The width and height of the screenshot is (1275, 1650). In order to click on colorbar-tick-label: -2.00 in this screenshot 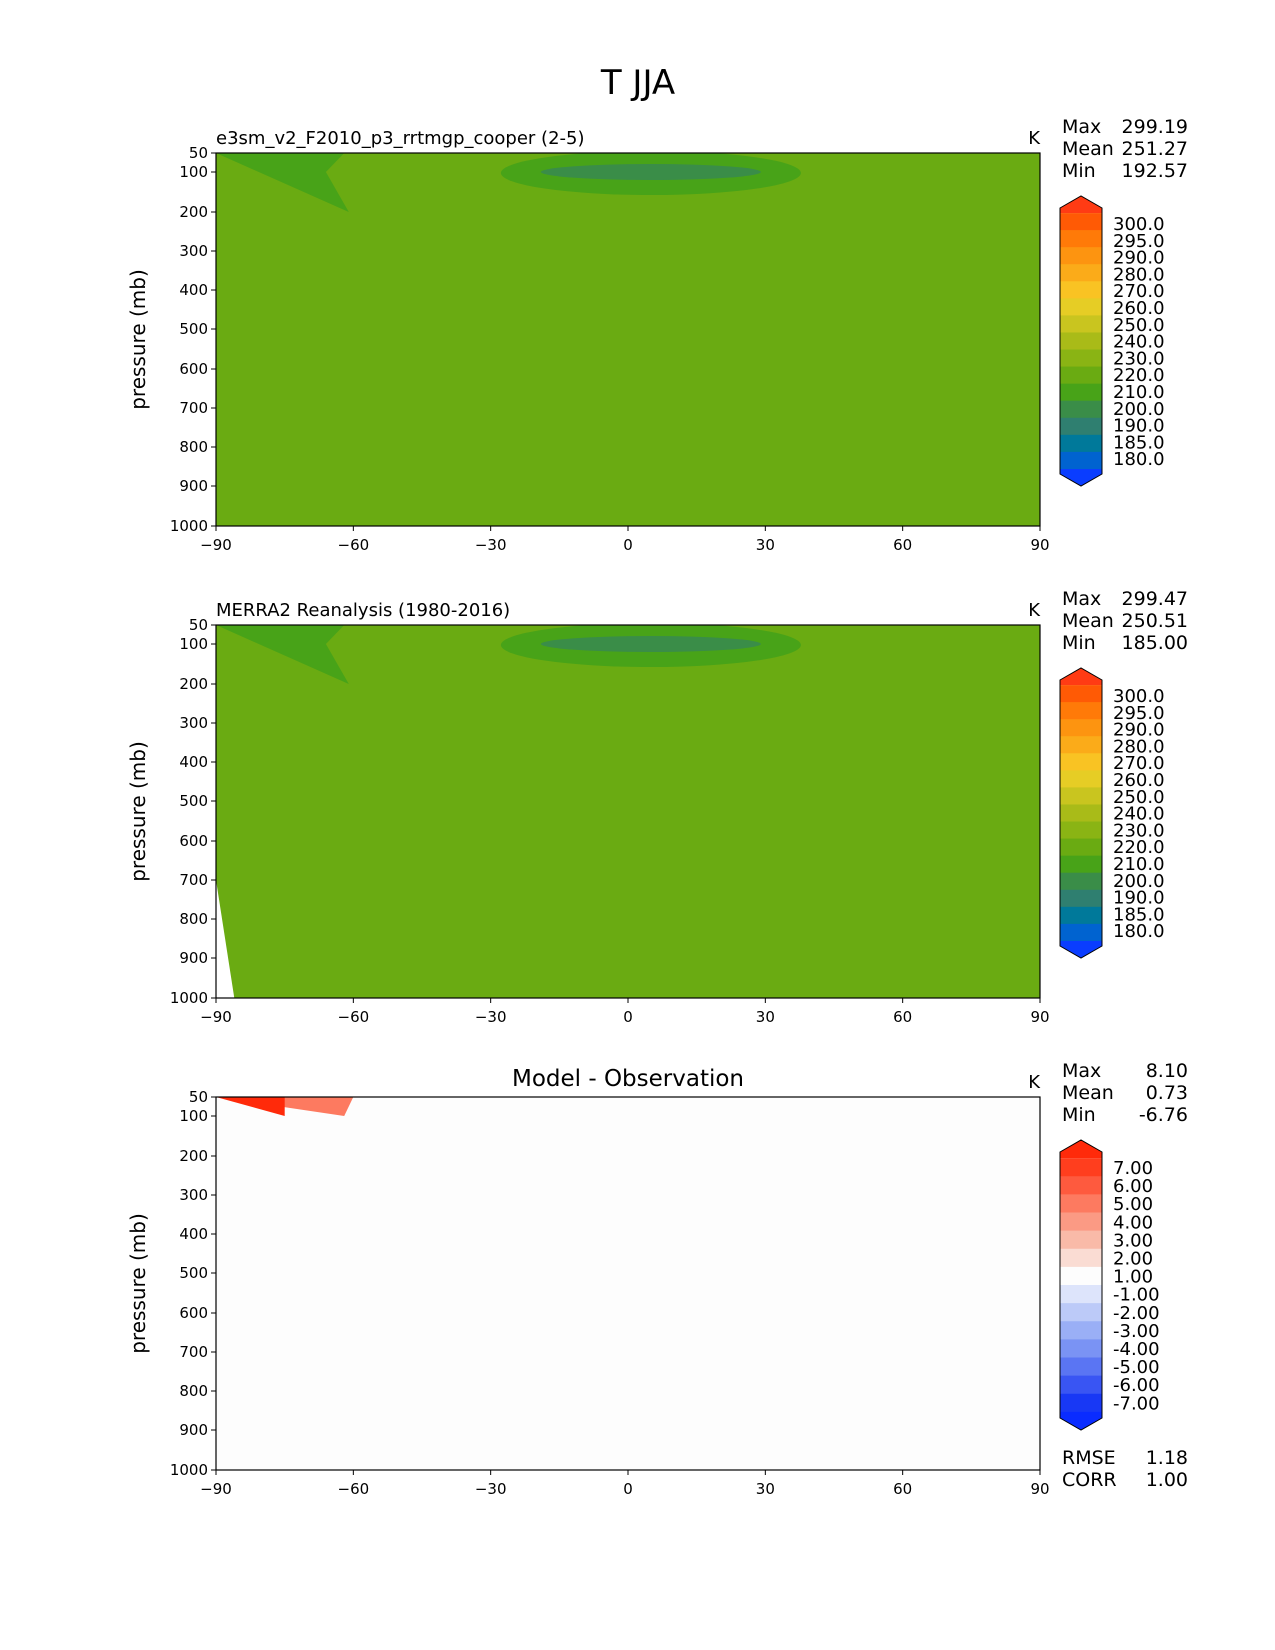, I will do `click(1136, 1313)`.